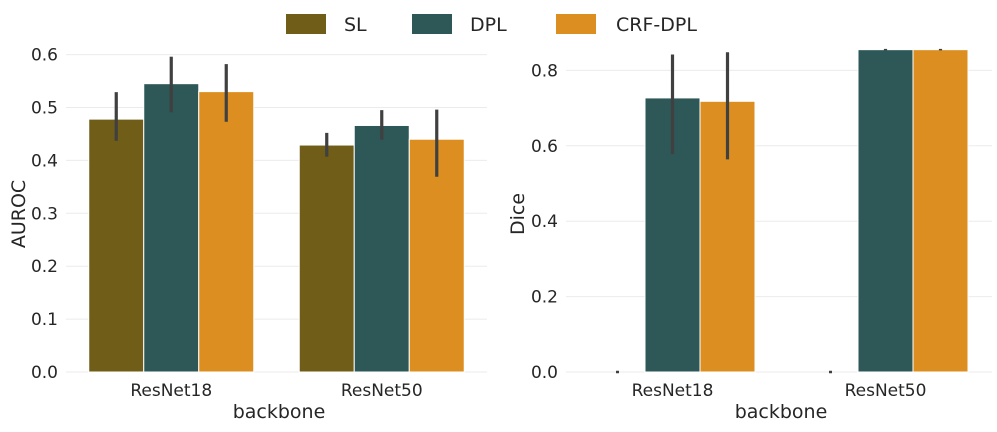 Image resolution: width=997 pixels, height=432 pixels. What do you see at coordinates (44, 320) in the screenshot?
I see `y-tick-label: 0.1` at bounding box center [44, 320].